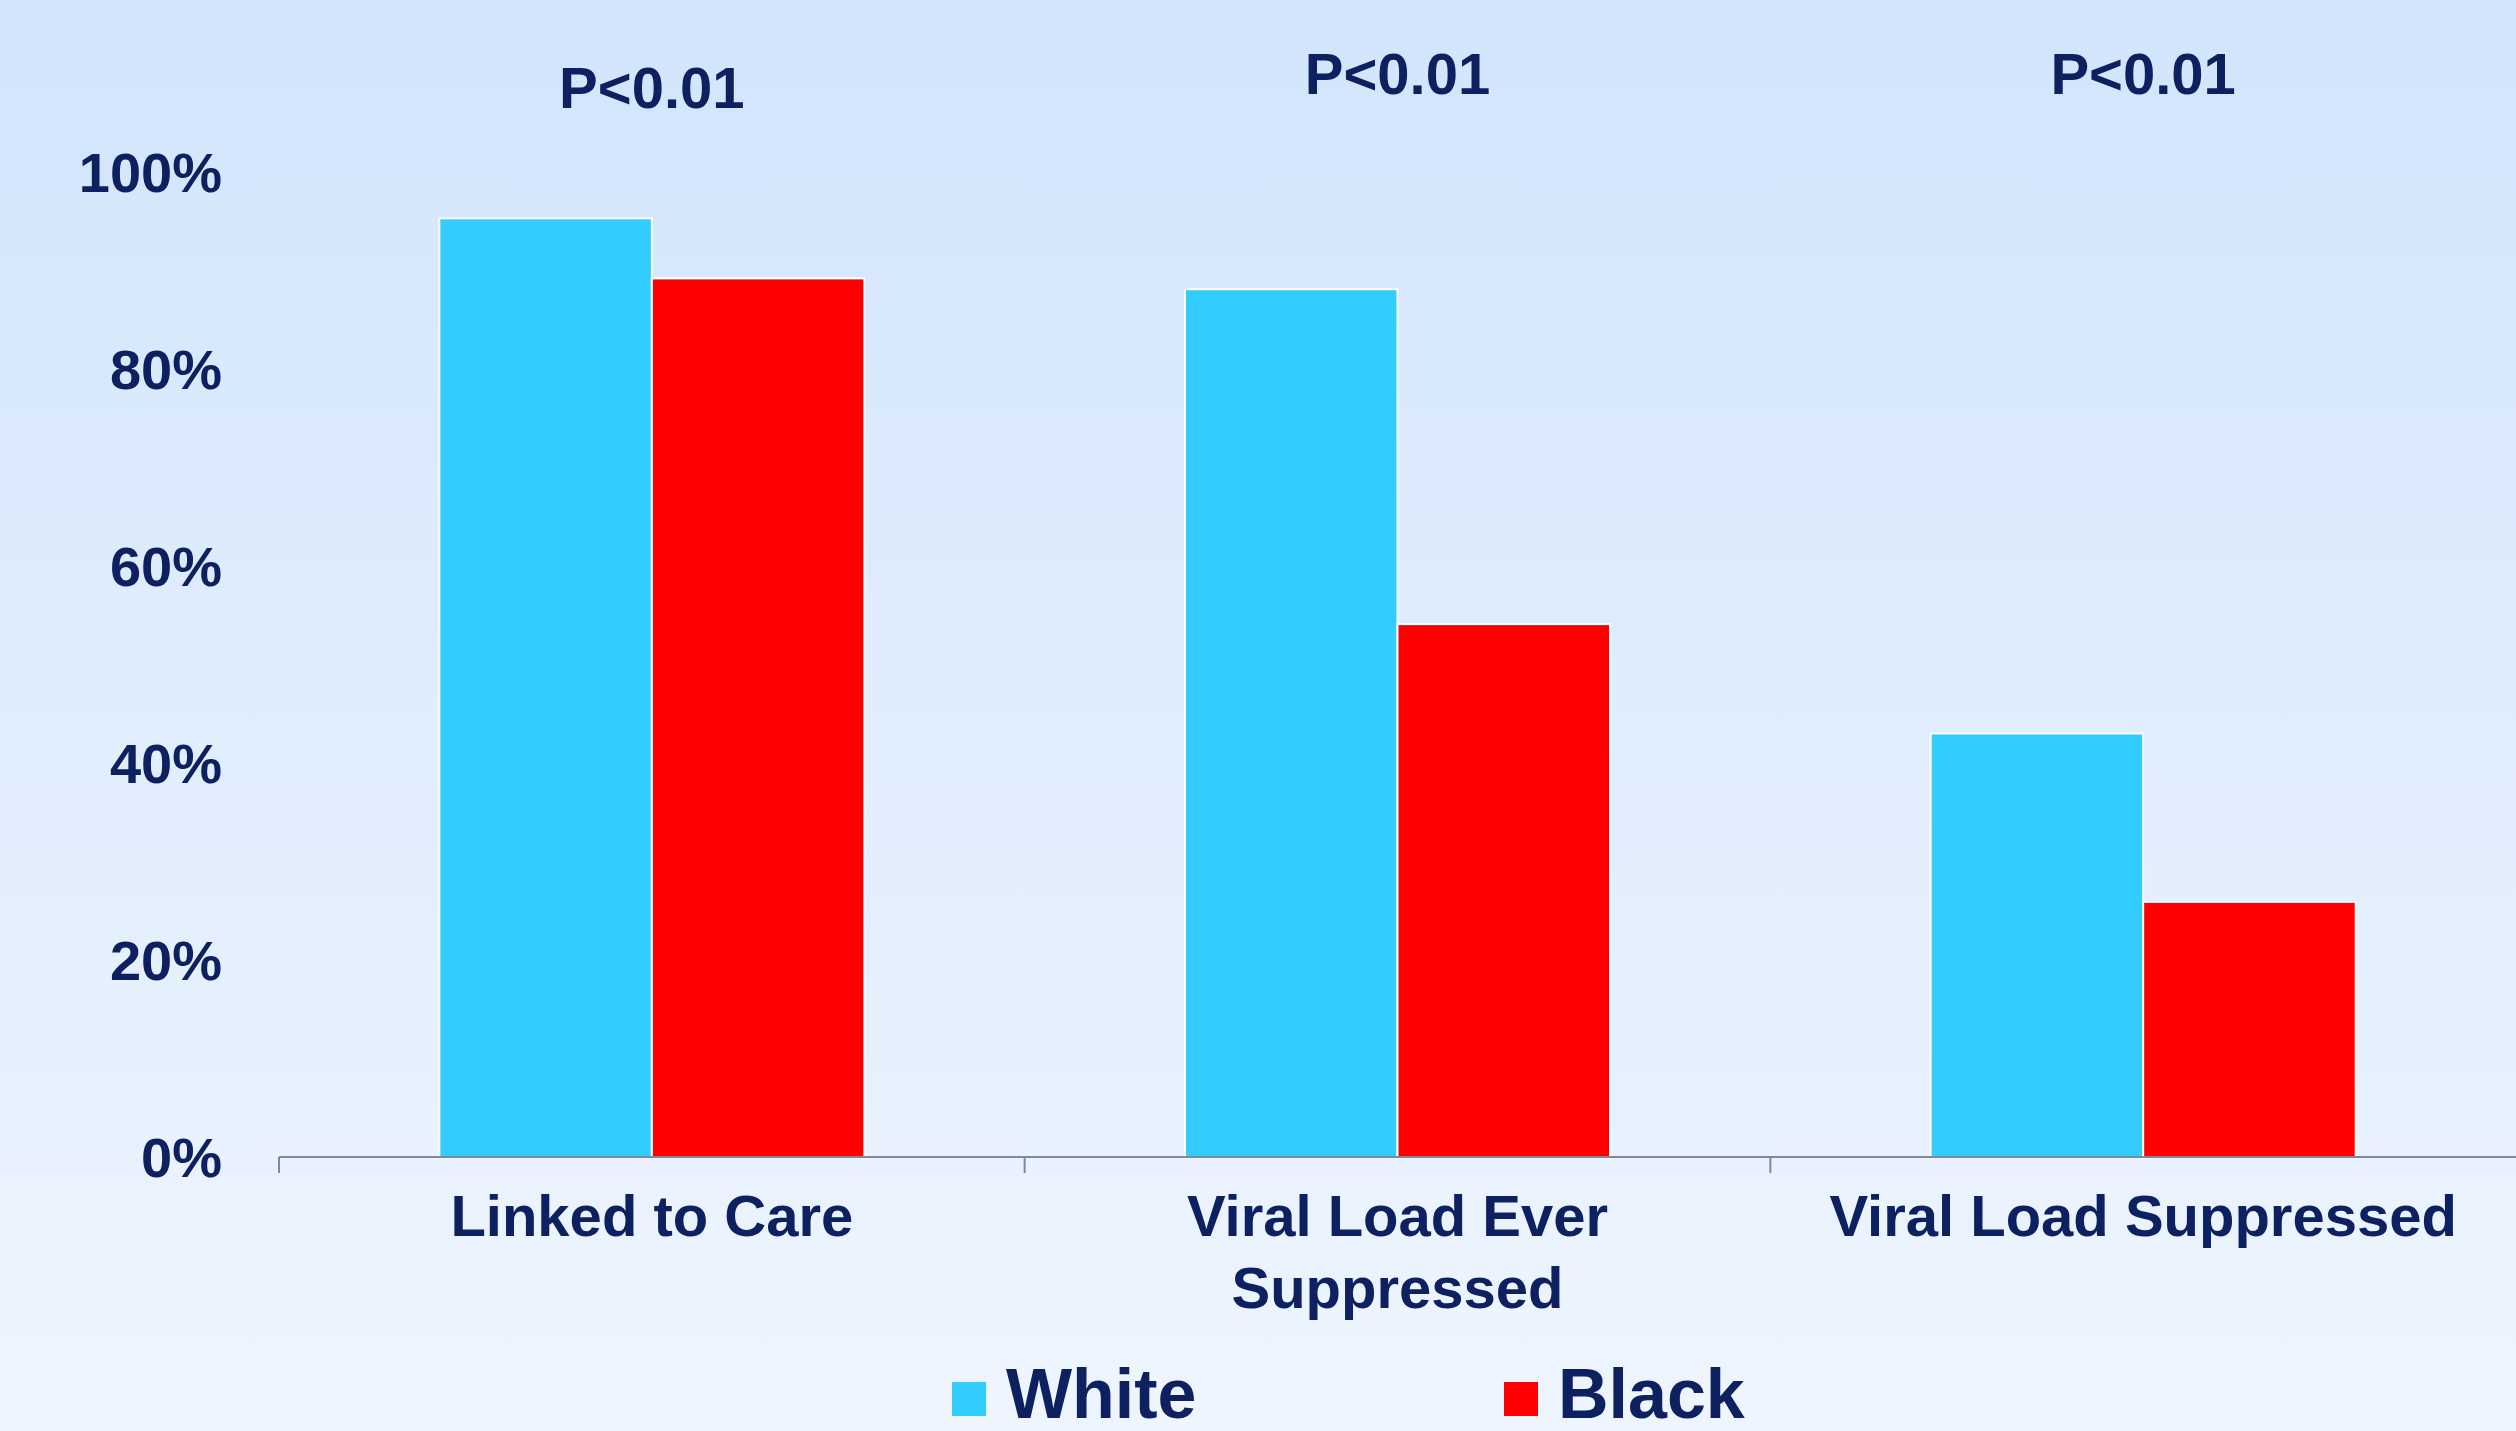 The height and width of the screenshot is (1431, 2516). Describe the element at coordinates (652, 1215) in the screenshot. I see `x-tick-label: Linked to Care` at that location.